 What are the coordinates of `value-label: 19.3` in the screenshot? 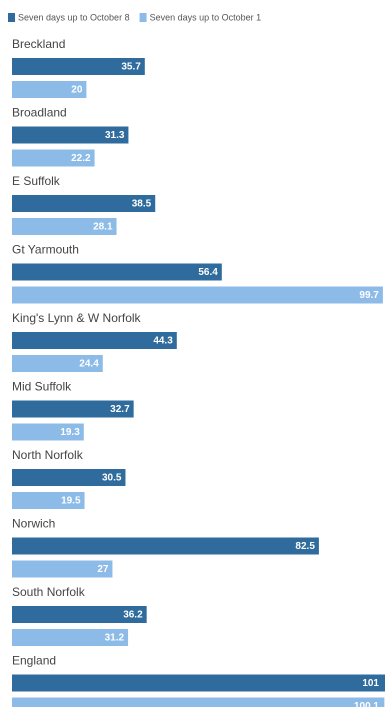 It's located at (70, 432).